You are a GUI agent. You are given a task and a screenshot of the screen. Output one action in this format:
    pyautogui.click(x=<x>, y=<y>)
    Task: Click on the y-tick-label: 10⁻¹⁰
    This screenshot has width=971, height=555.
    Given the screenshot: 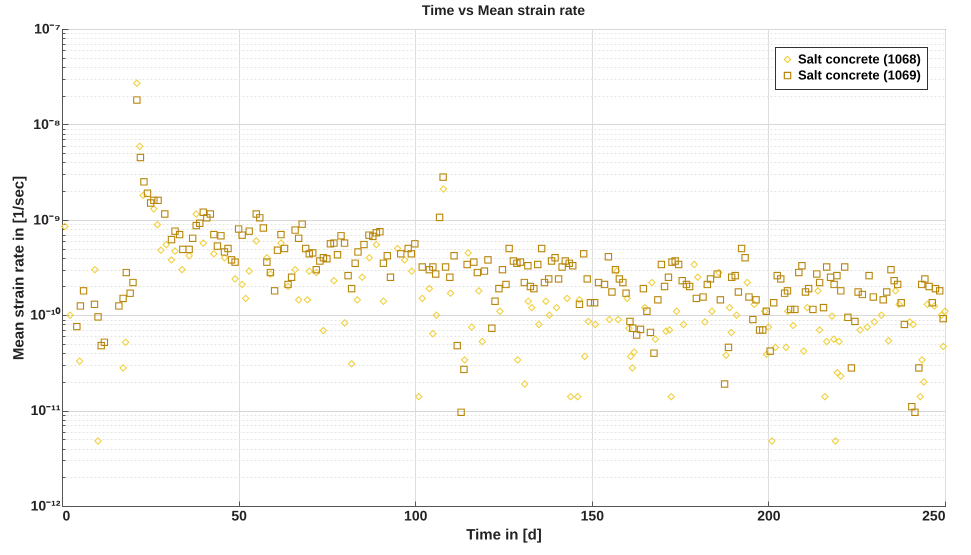 What is the action you would take?
    pyautogui.click(x=45, y=314)
    